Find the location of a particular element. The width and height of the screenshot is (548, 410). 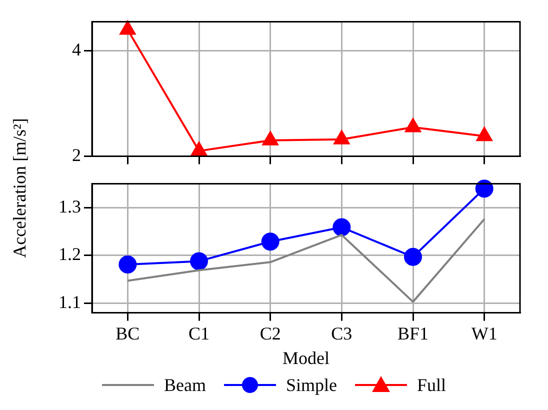

y-axis-title: Acceleration [m/s²] is located at coordinates (20, 188).